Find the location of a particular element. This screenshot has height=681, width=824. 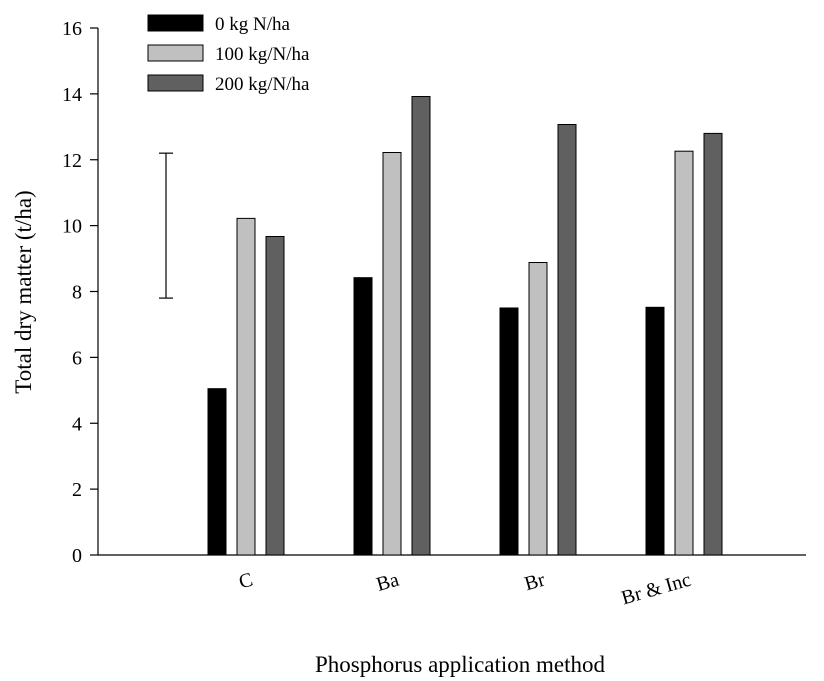

y-tick-label: 8 is located at coordinates (77, 293).